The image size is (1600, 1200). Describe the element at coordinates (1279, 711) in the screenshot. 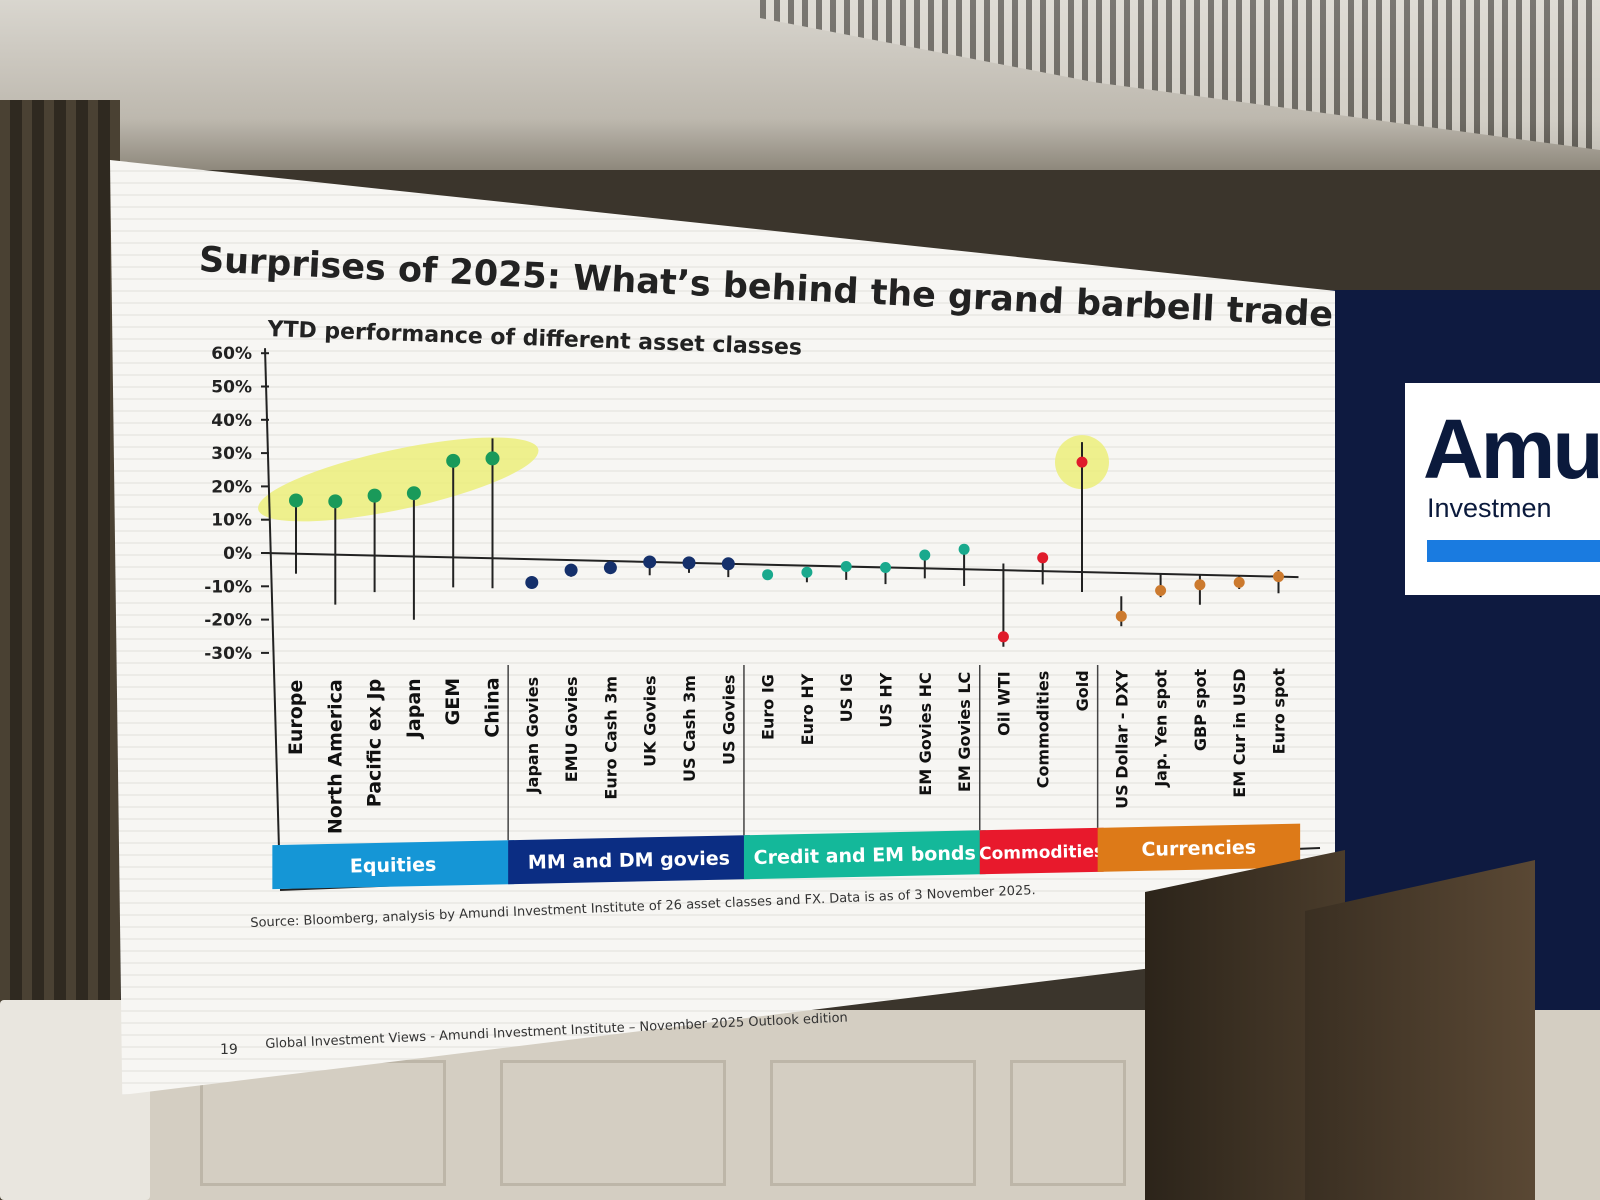

I see `category-label-euro-spot: Euro spot` at that location.